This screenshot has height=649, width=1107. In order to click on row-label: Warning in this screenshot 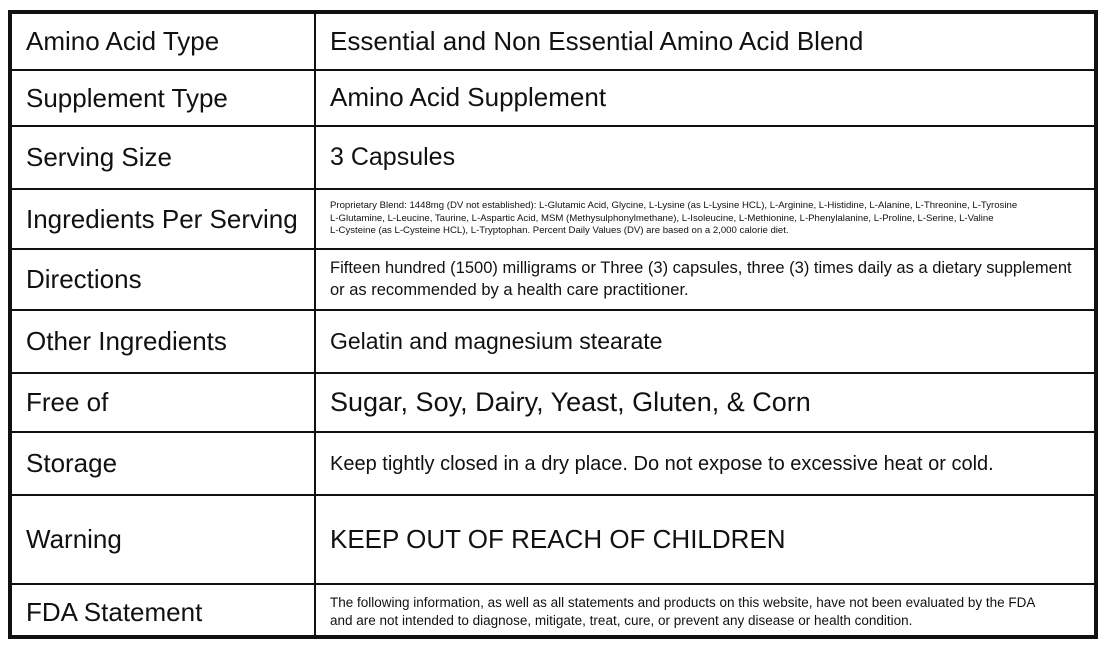, I will do `click(164, 539)`.